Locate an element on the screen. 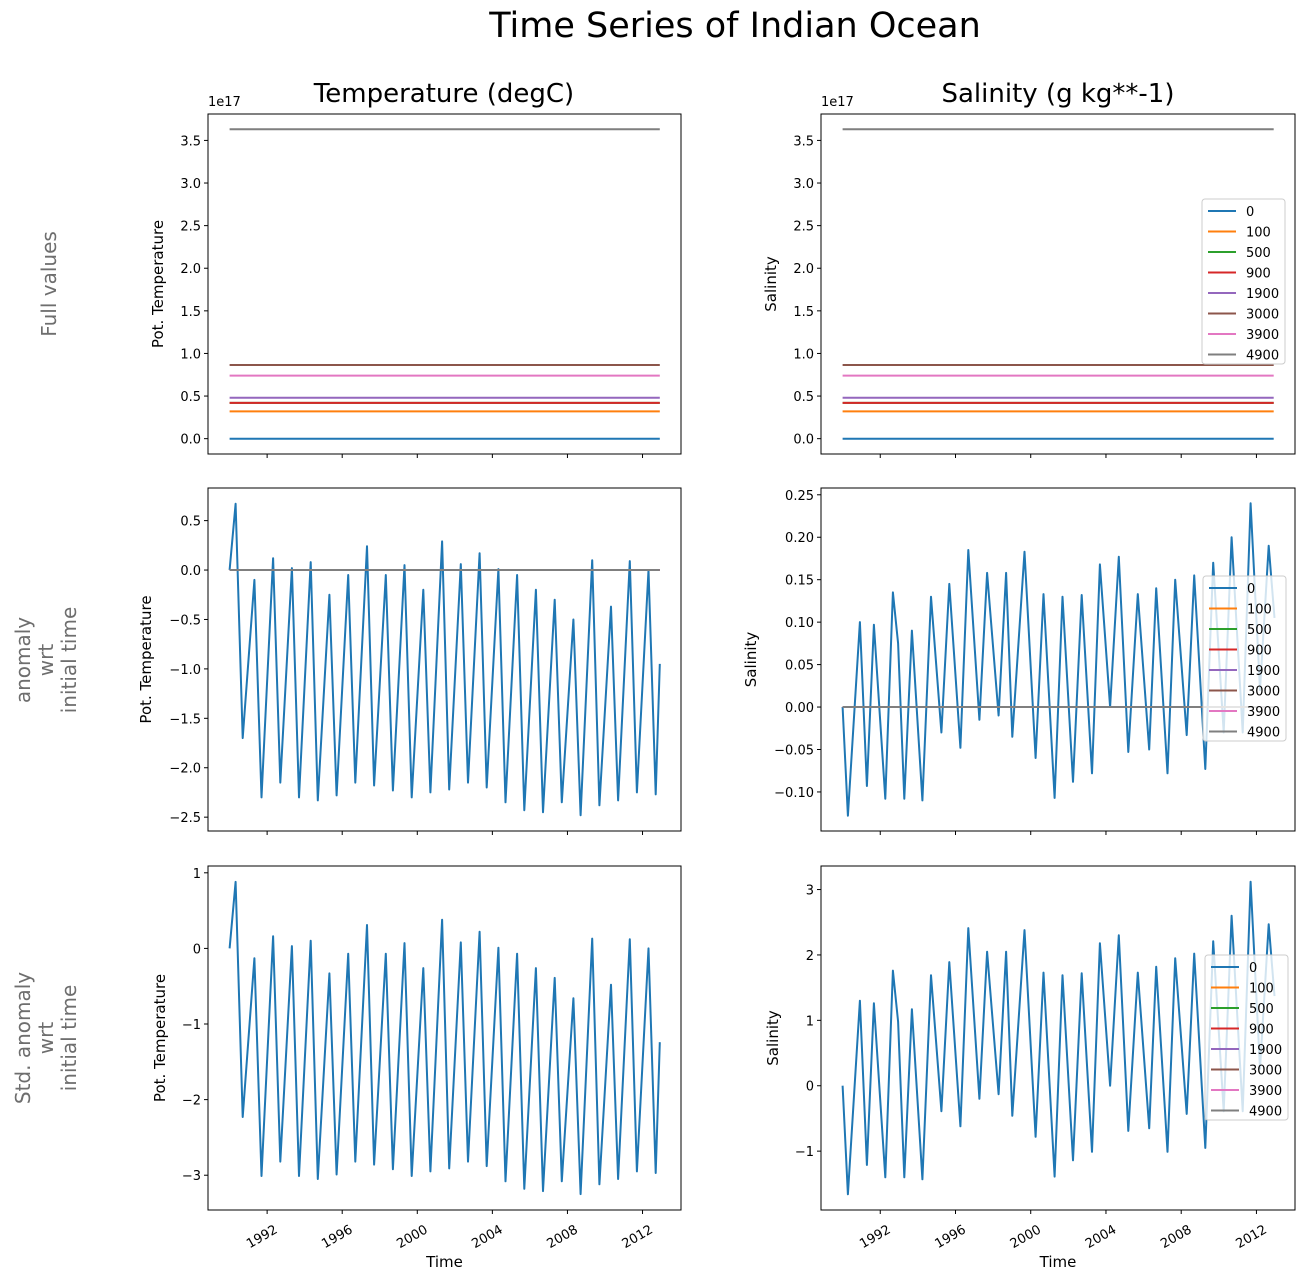 Image resolution: width=1304 pixels, height=1281 pixels. x-tick-label: 1996 is located at coordinates (337, 1237).